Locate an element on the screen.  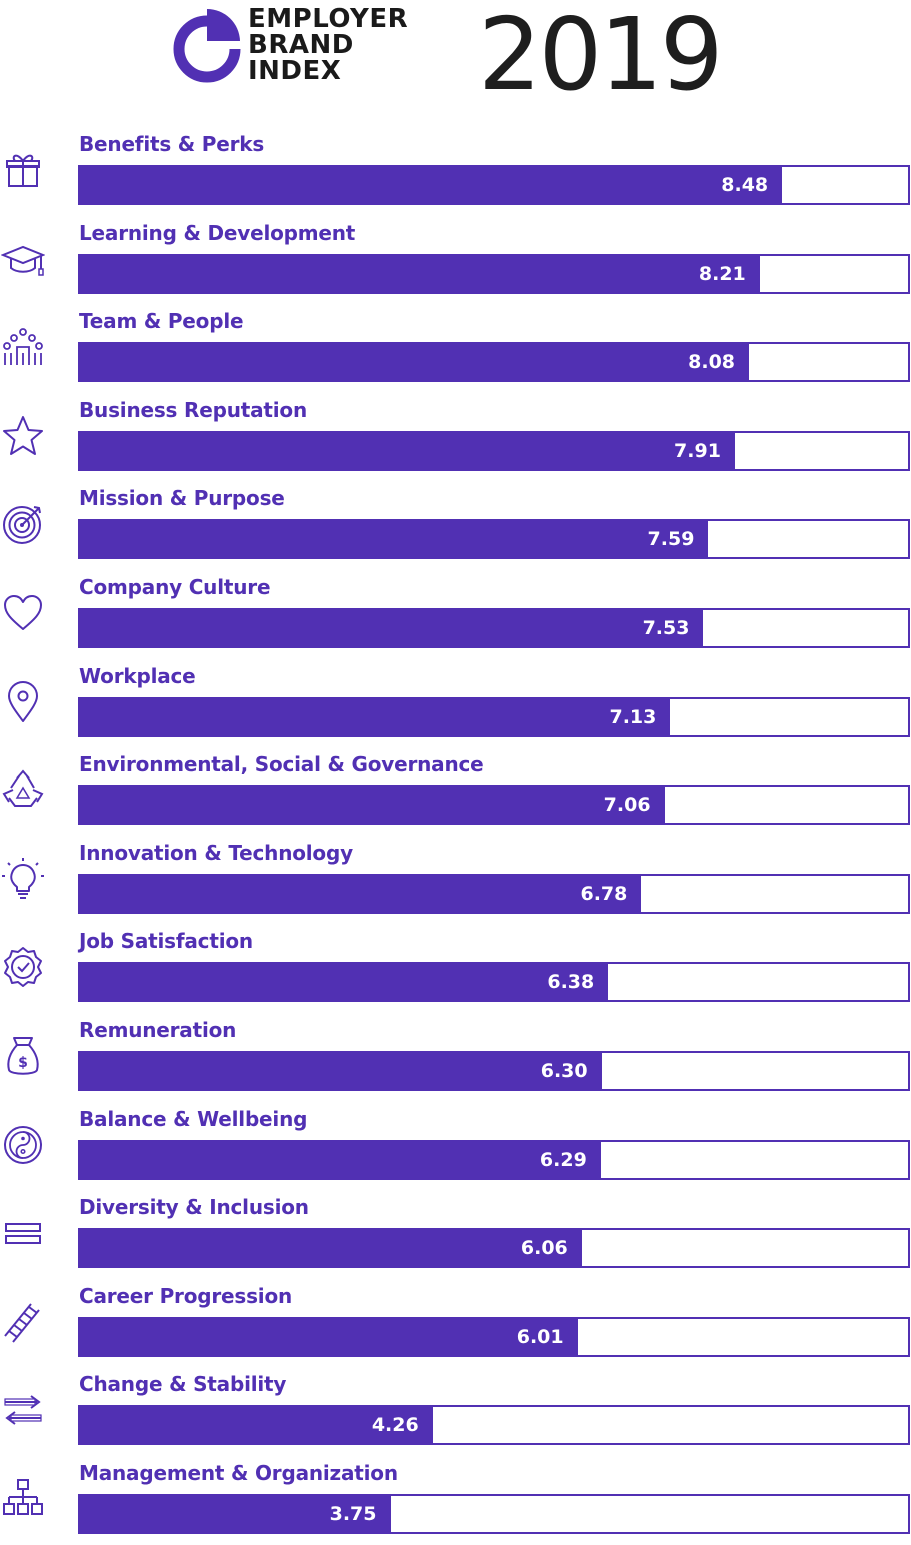
badge-check-icon is located at coordinates (23, 967).